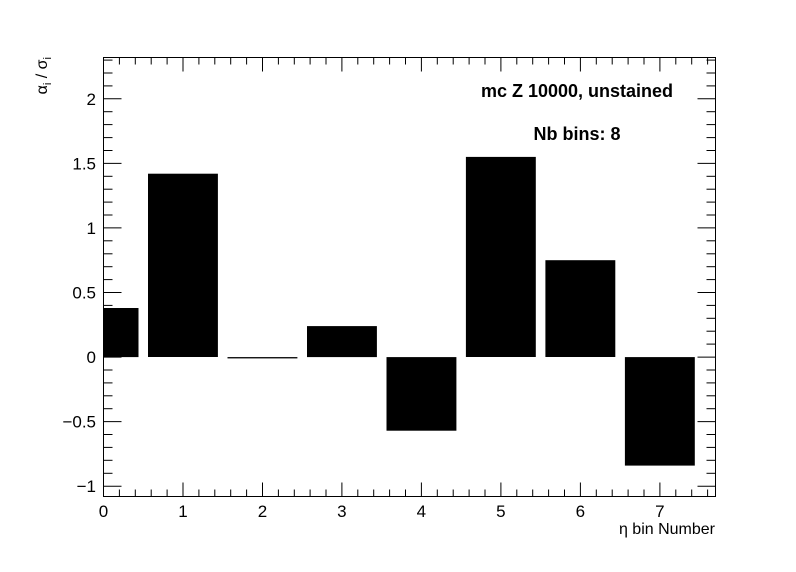  I want to click on x-tick-label-4: 4, so click(421, 511).